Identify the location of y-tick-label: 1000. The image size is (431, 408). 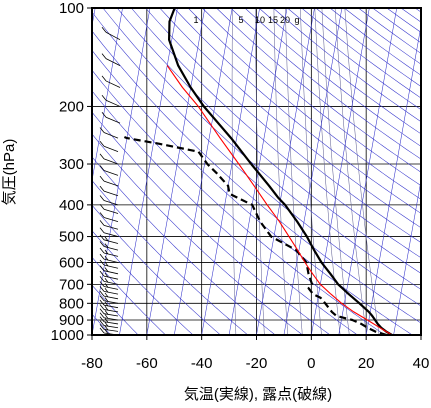
(67, 335).